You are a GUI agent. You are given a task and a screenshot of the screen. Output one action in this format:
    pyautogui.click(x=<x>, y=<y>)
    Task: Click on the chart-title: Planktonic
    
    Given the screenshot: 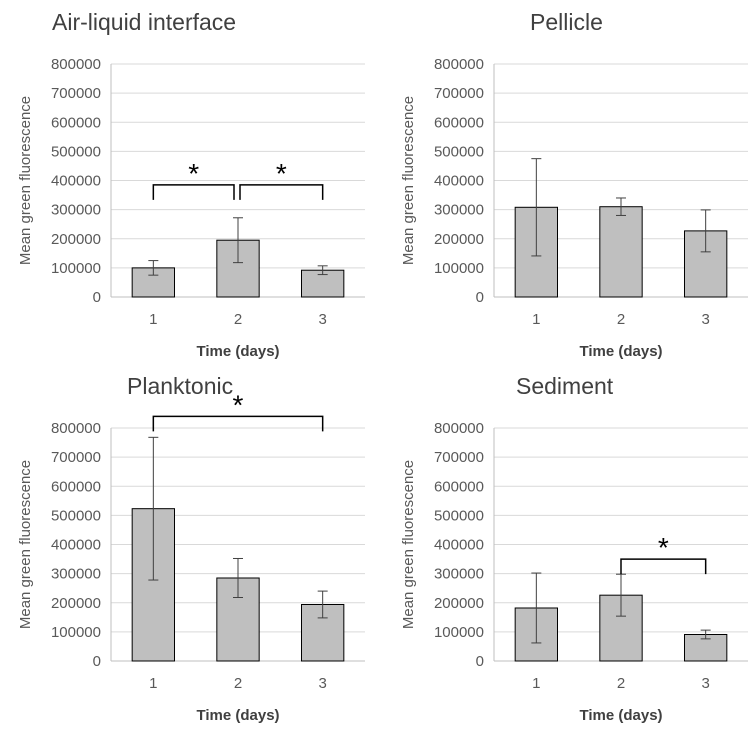 What is the action you would take?
    pyautogui.click(x=180, y=386)
    